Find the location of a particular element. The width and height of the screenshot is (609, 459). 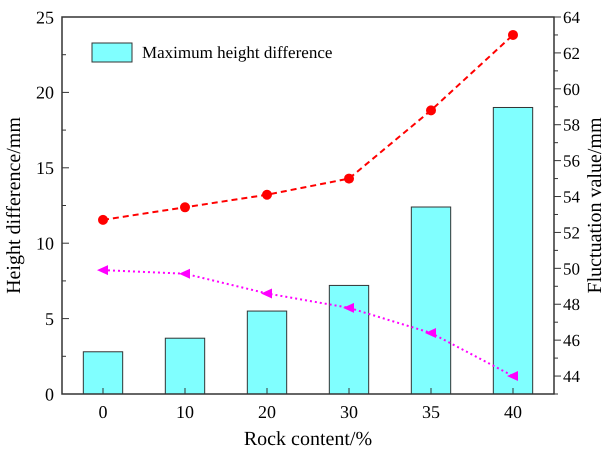

y2-tick-label: 56 is located at coordinates (571, 161).